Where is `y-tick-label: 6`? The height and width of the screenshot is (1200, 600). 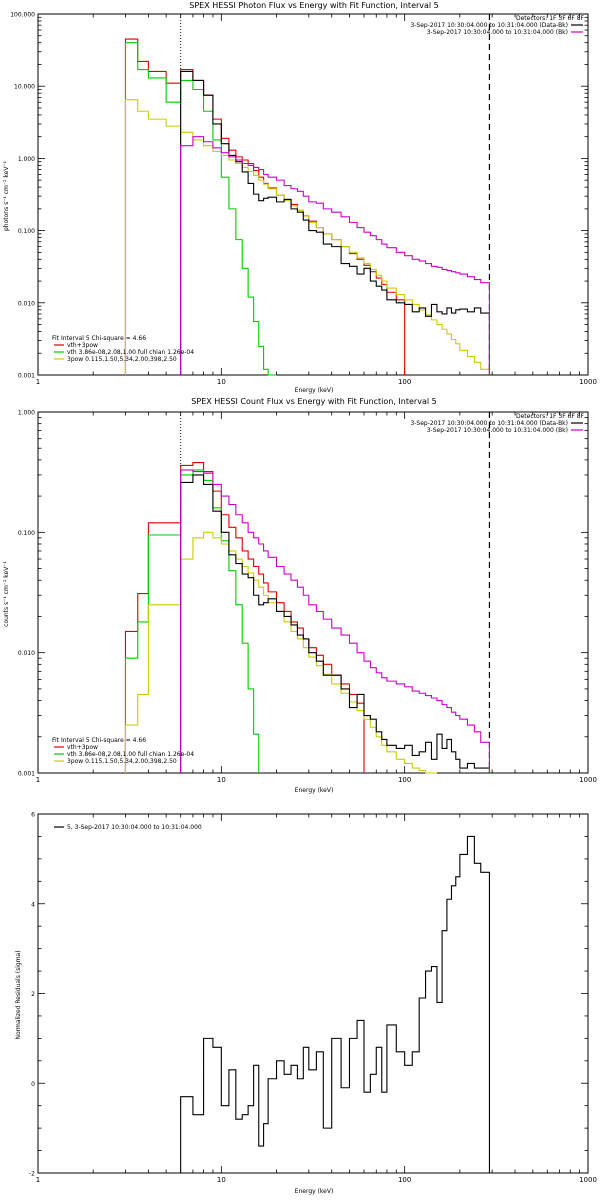
y-tick-label: 6 is located at coordinates (33, 815).